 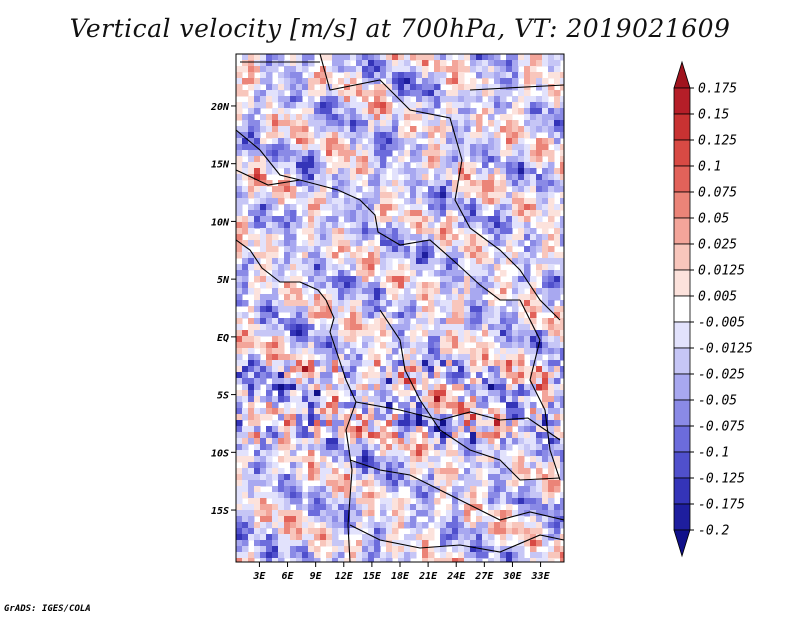 I want to click on colorbar-label: -0.1, so click(x=713, y=453).